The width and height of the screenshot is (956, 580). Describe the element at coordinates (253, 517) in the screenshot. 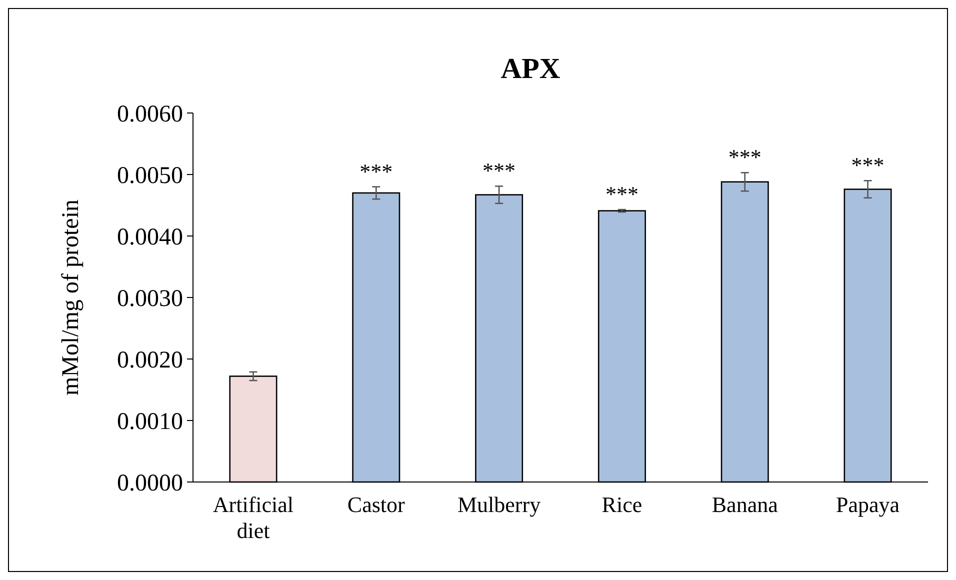

I see `x-tick-label: Artificial diet` at that location.